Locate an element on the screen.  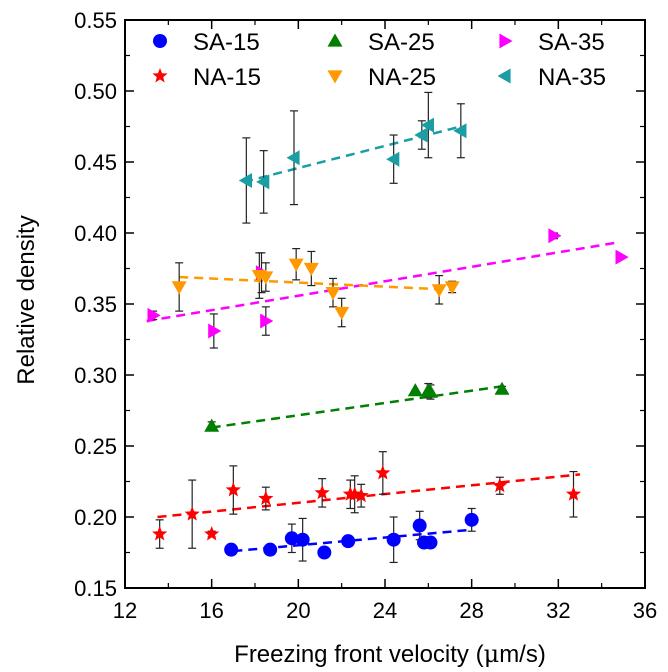
legend-label-sa-15: SA-15 is located at coordinates (226, 42).